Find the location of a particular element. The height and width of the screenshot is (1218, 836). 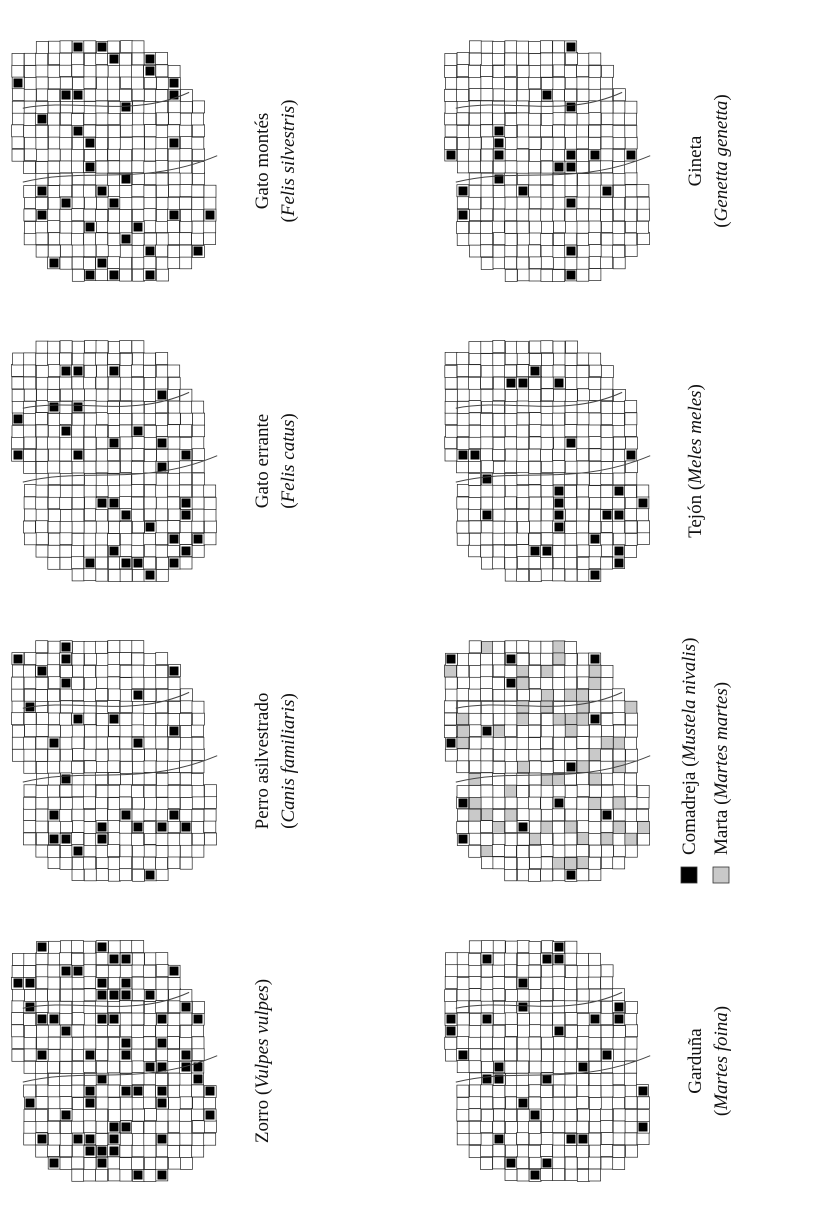

district-border is located at coordinates (120, 1037).